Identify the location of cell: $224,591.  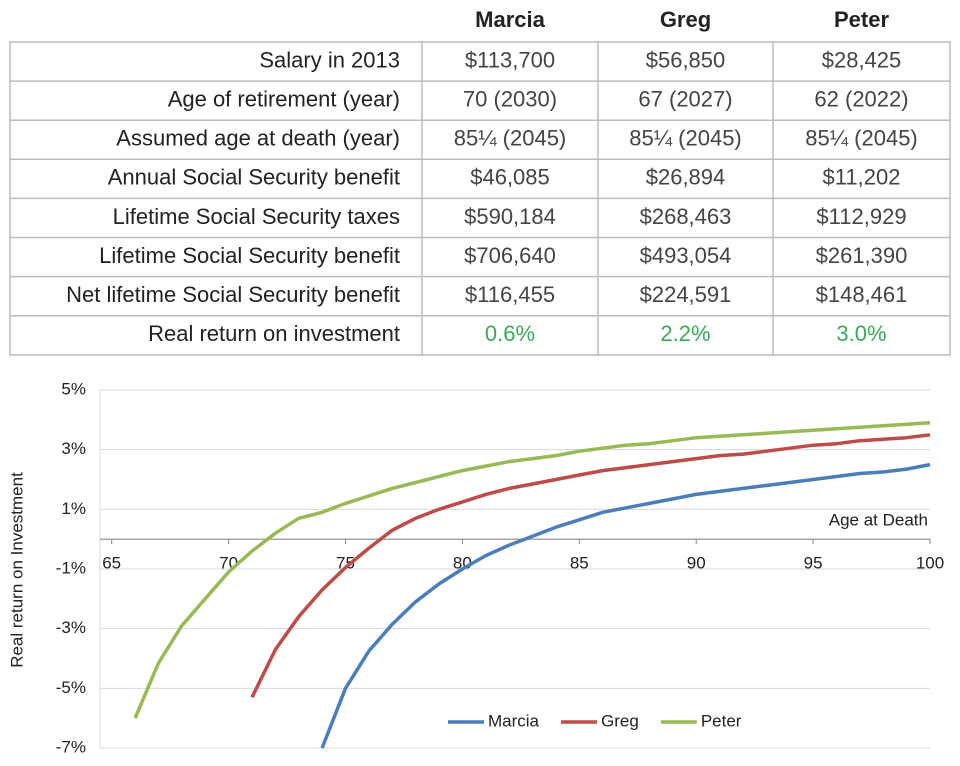
(686, 294).